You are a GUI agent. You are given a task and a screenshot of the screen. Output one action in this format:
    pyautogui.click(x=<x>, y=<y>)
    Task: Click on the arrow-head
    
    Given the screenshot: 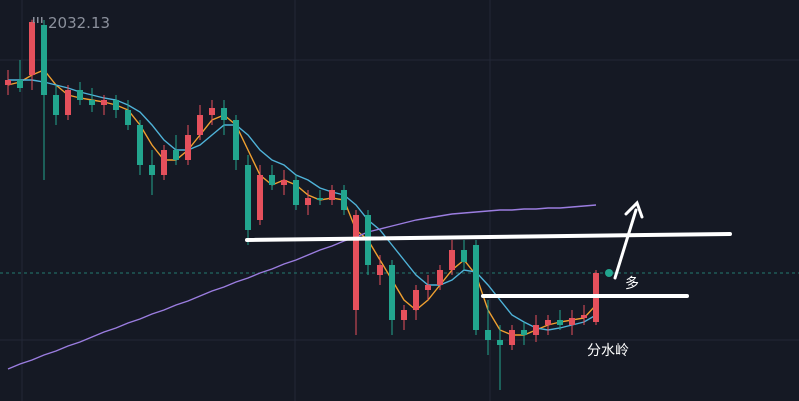 What is the action you would take?
    pyautogui.click(x=634, y=209)
    